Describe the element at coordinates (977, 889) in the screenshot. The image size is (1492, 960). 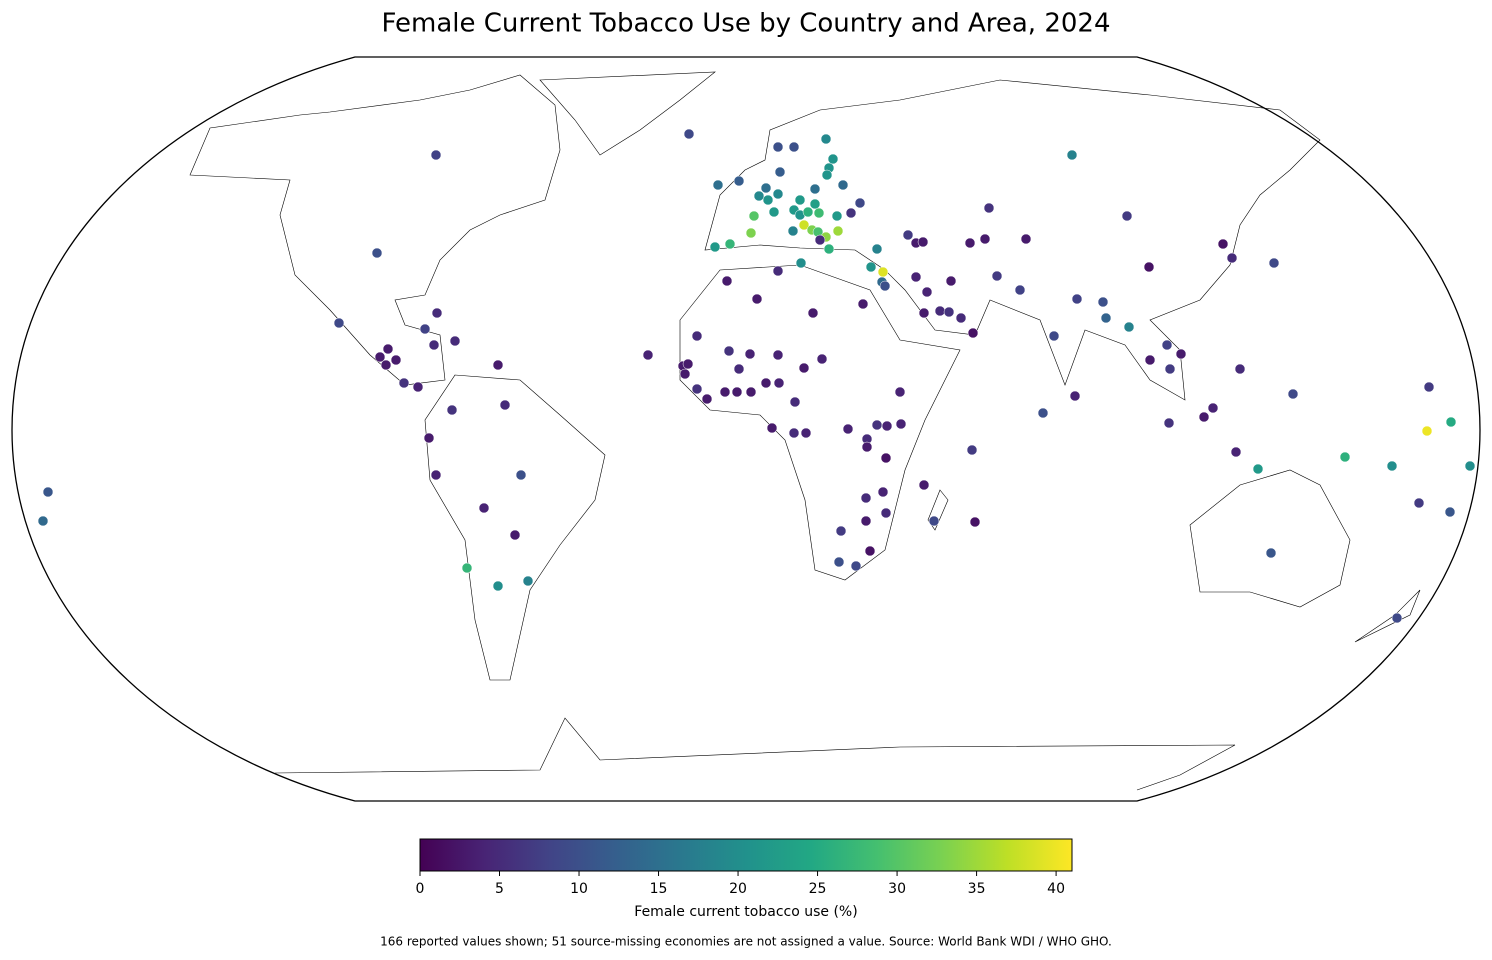
I see `colorbar-tick-label: 35` at that location.